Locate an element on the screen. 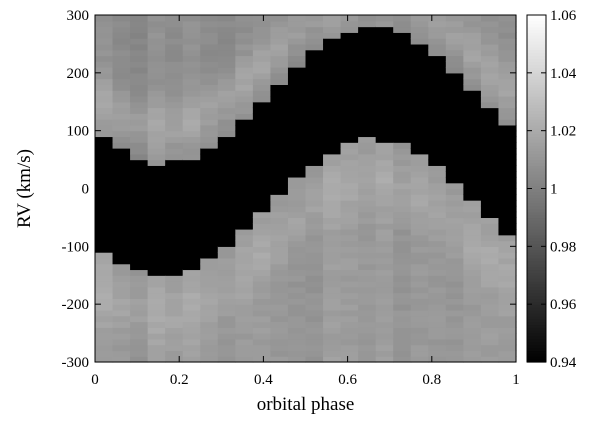  colorbar-tick-label: 0.94 is located at coordinates (563, 363).